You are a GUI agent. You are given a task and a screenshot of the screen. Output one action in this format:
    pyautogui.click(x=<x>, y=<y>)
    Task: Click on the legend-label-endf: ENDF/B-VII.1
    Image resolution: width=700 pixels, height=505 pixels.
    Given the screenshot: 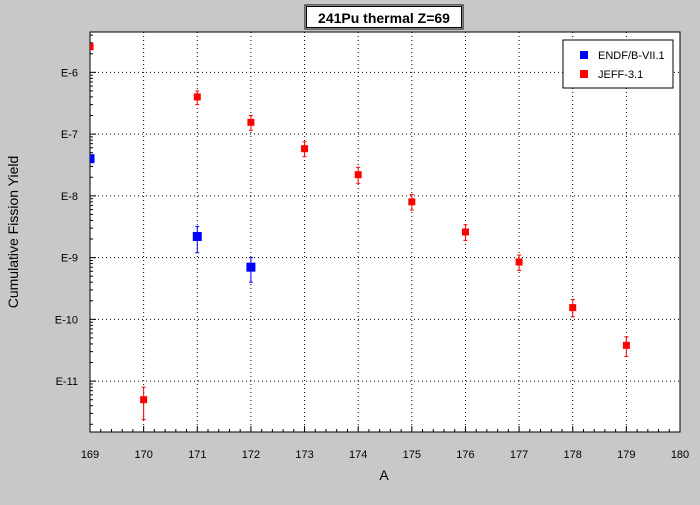 What is the action you would take?
    pyautogui.click(x=631, y=56)
    